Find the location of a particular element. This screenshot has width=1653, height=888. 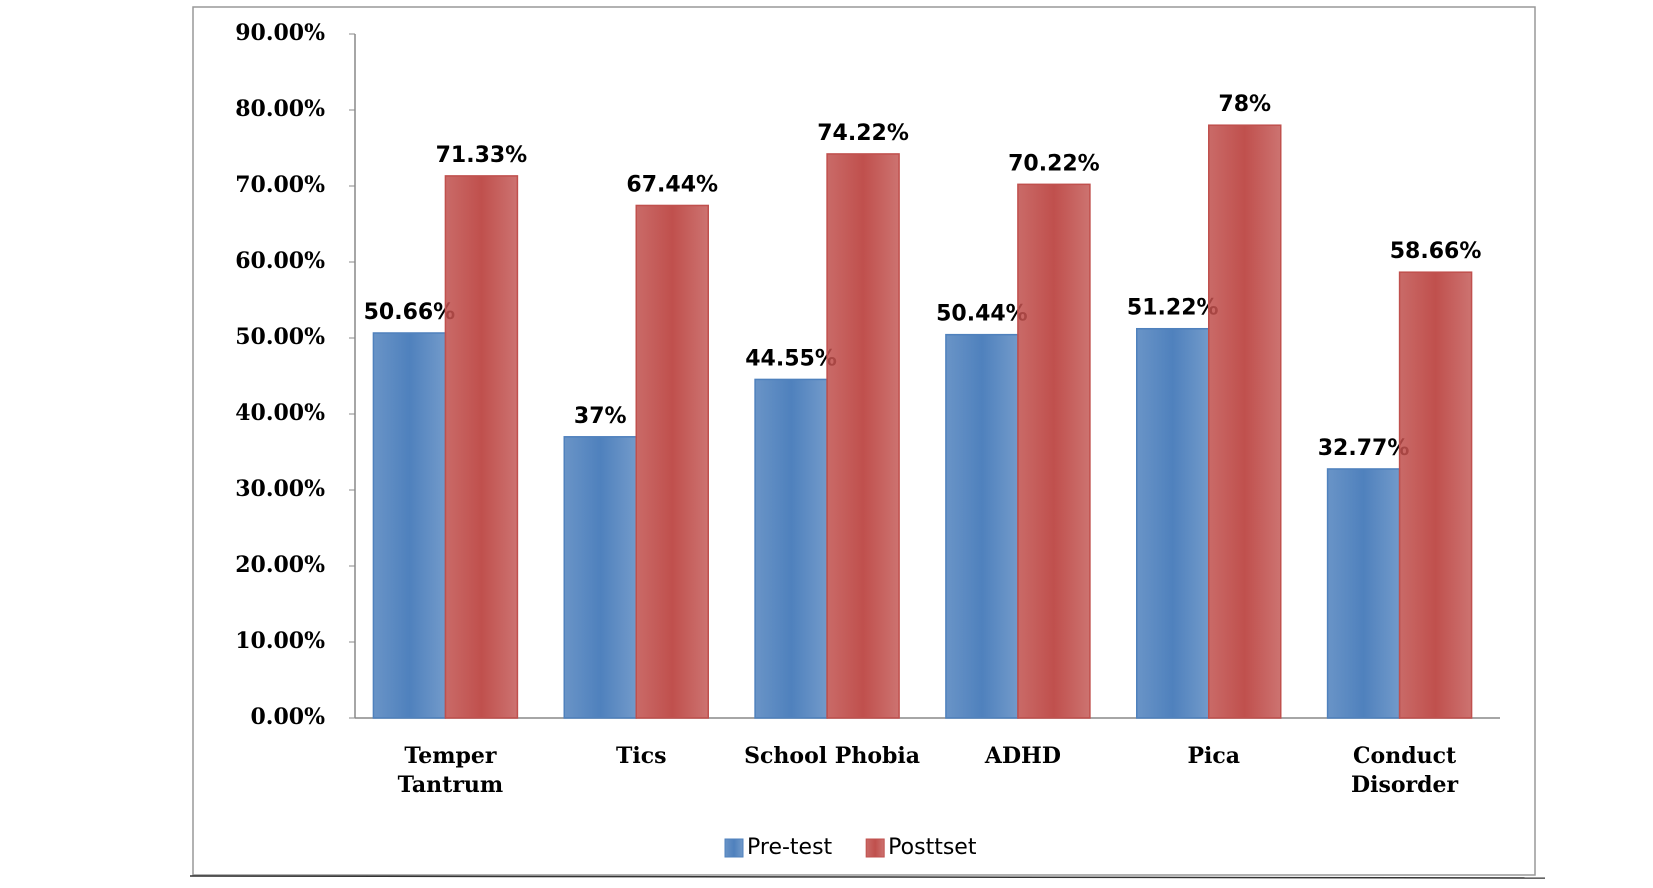

value-label: 71.33% is located at coordinates (482, 155).